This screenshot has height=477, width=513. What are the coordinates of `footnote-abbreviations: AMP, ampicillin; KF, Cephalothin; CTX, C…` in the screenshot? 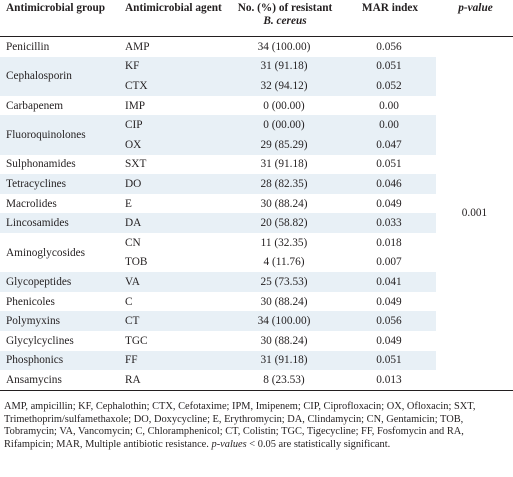 It's located at (240, 425).